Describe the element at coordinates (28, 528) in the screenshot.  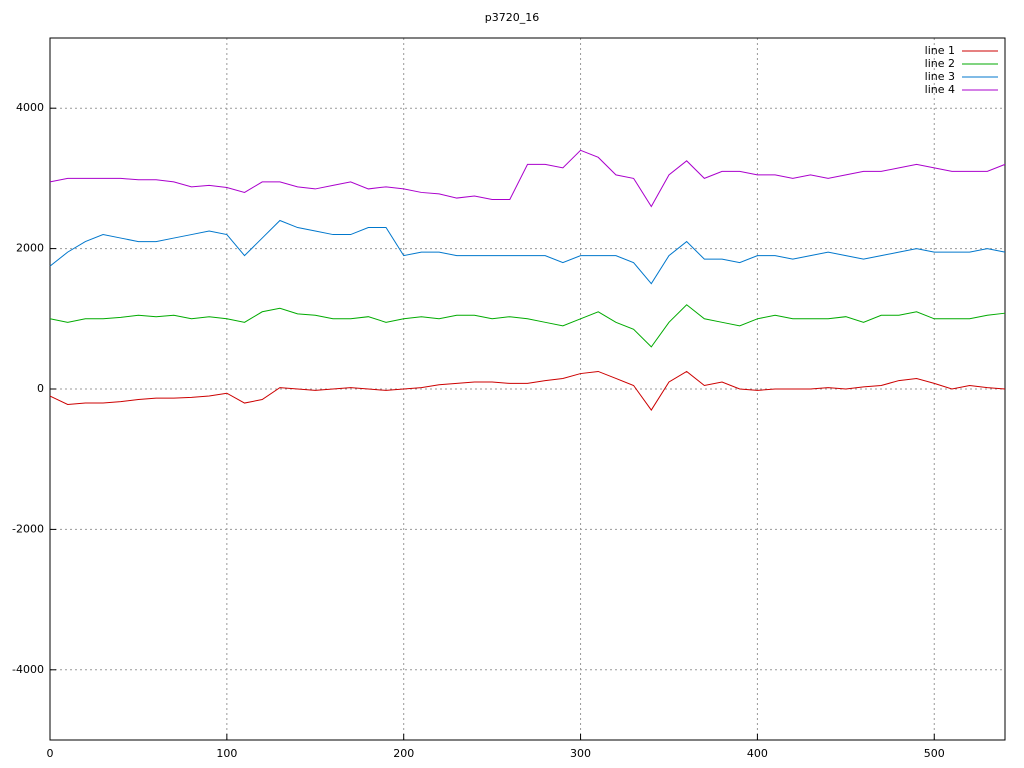
I see `y-tick-label: -2000` at that location.